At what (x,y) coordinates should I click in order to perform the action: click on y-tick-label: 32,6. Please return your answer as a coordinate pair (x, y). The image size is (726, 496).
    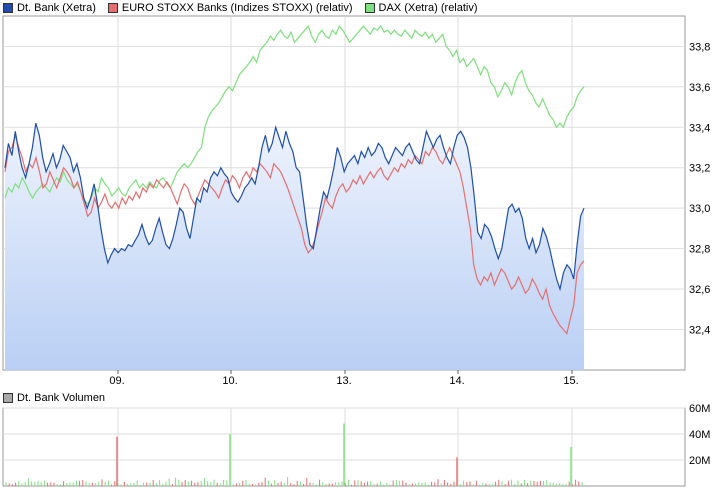
    Looking at the image, I should click on (699, 290).